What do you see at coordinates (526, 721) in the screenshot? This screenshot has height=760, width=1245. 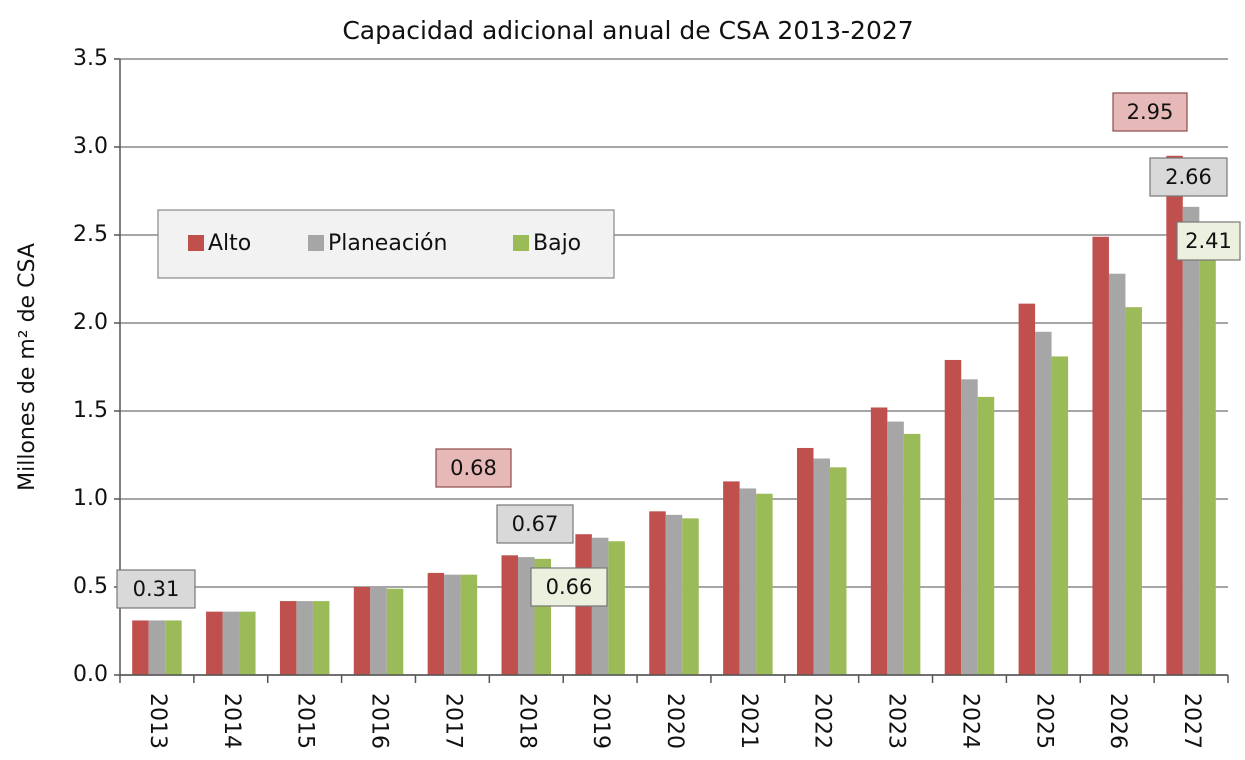 I see `x-tick-label: 2018` at bounding box center [526, 721].